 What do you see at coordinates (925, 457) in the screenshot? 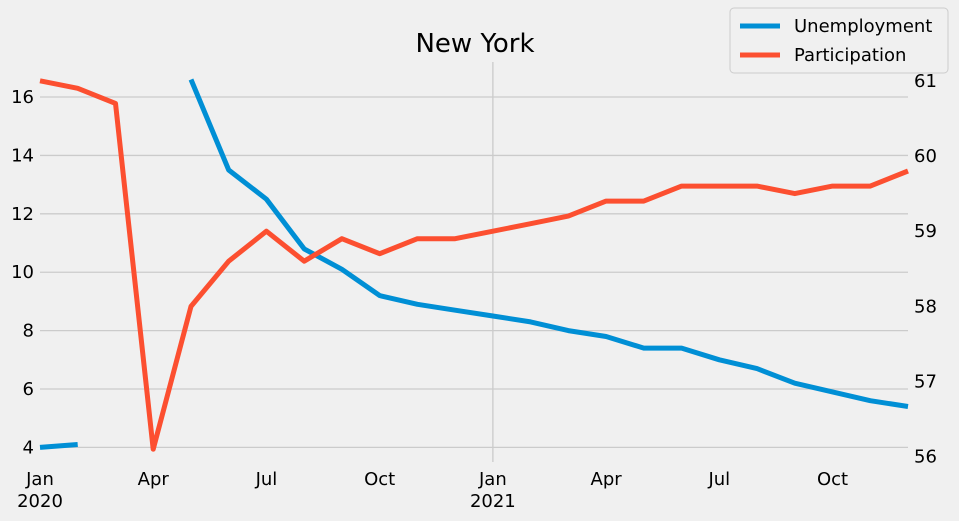
I see `right-y-tick-label: 56` at bounding box center [925, 457].